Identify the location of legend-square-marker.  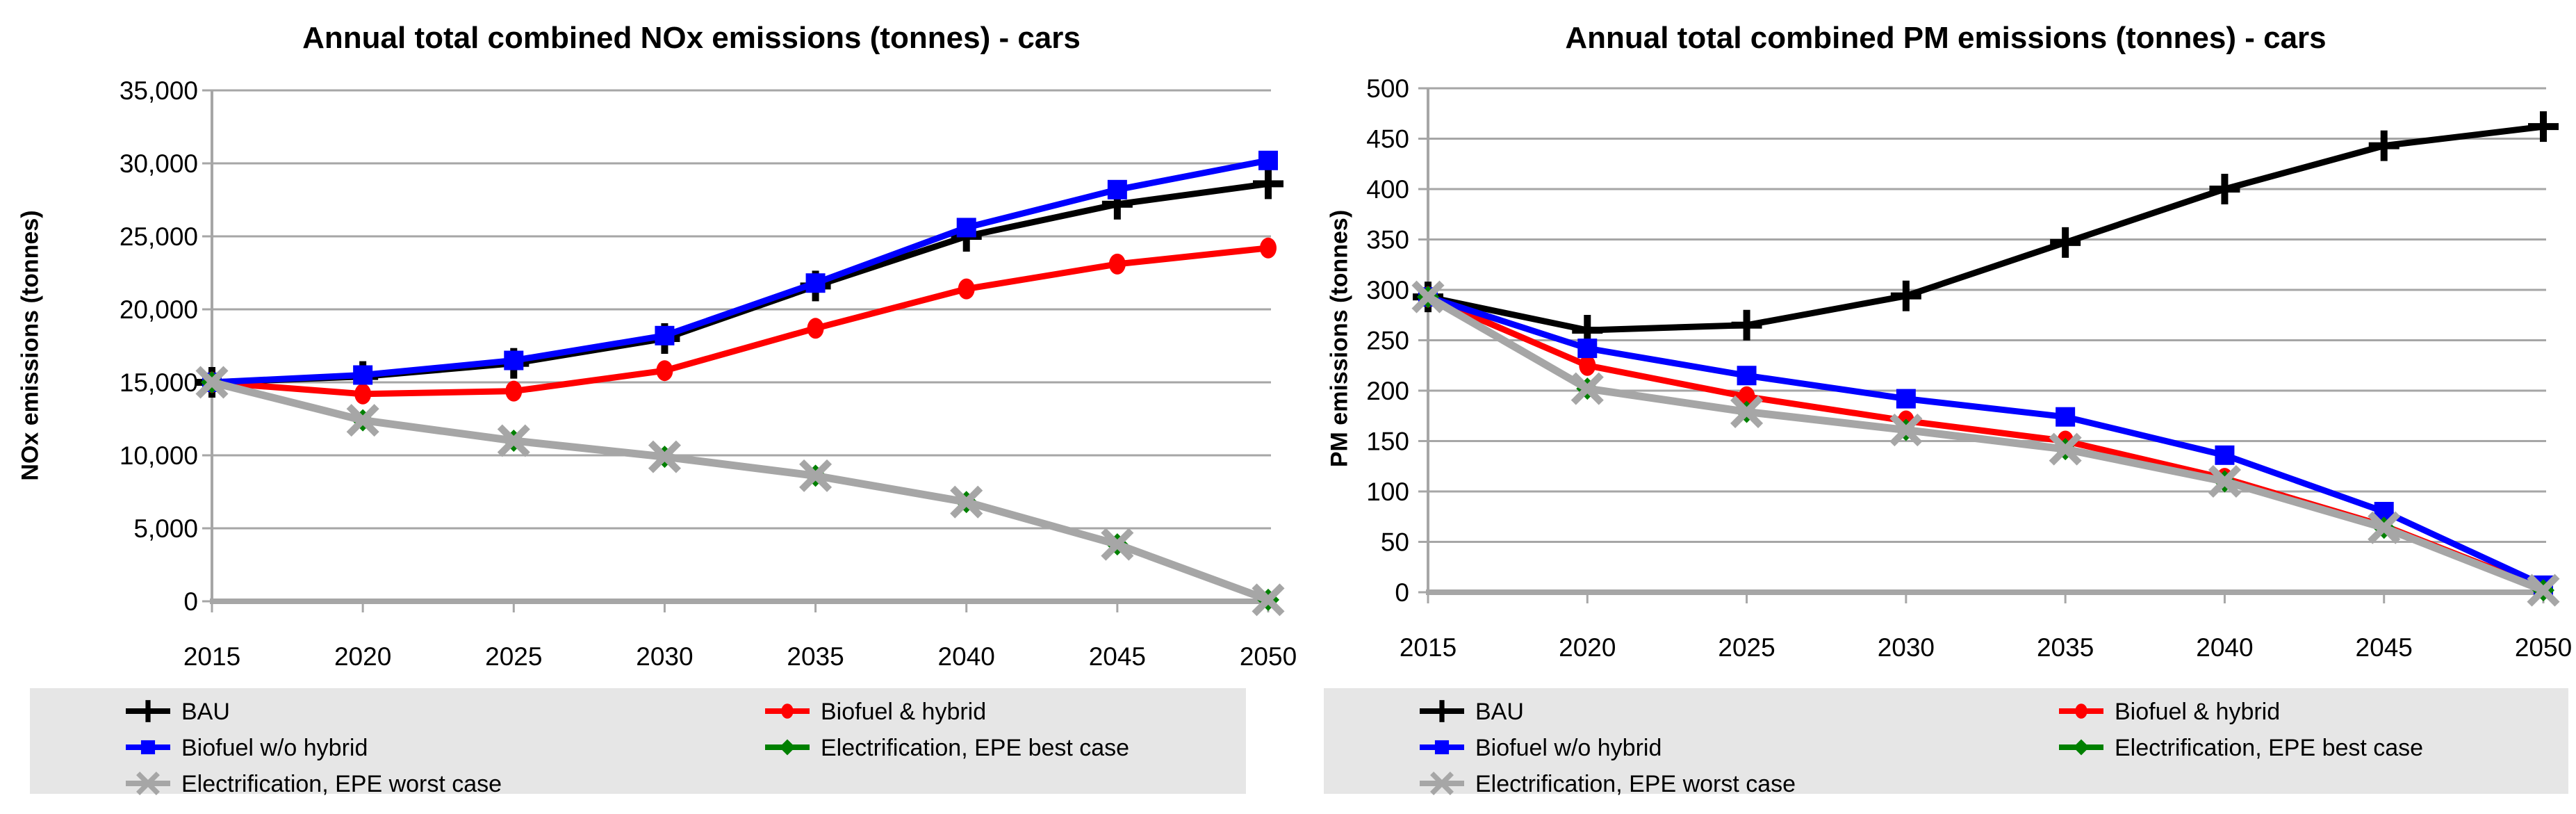
(148, 747).